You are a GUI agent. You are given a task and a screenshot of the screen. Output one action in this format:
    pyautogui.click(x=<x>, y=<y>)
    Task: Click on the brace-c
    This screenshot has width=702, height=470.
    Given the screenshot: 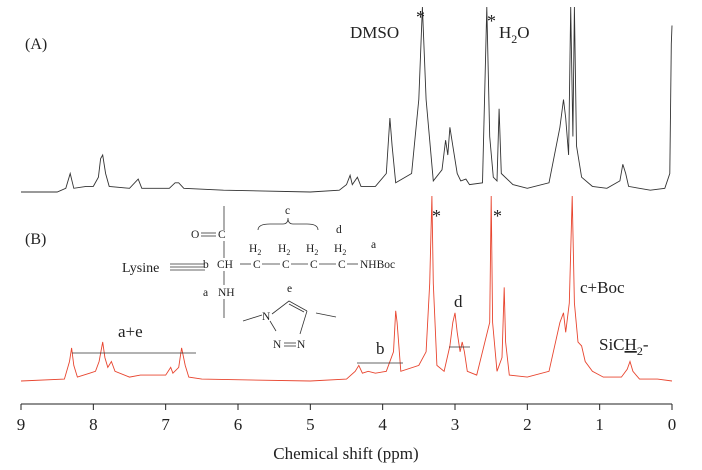 What is the action you would take?
    pyautogui.click(x=288, y=224)
    